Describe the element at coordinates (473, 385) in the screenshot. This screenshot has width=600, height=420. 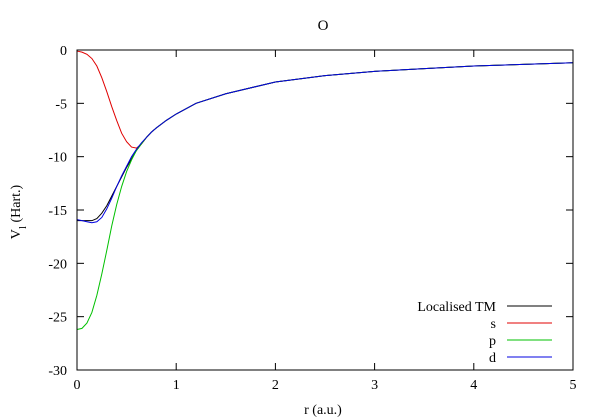
I see `x-tick-label: 4` at that location.